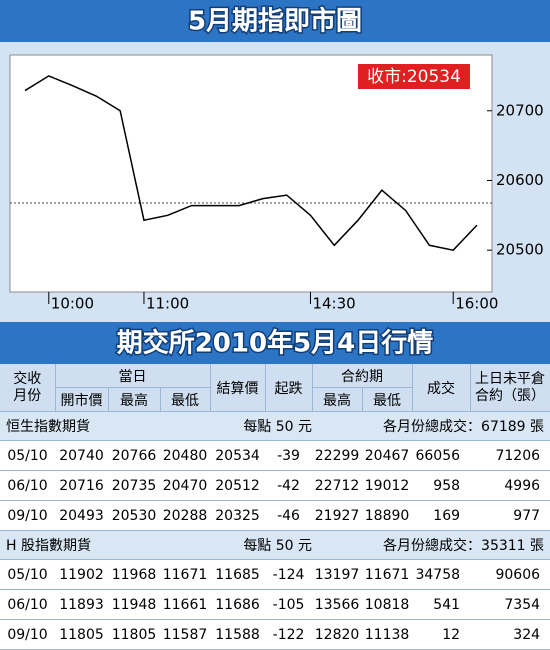 This screenshot has height=650, width=550. Describe the element at coordinates (520, 180) in the screenshot. I see `y-tick-label: 20600` at that location.